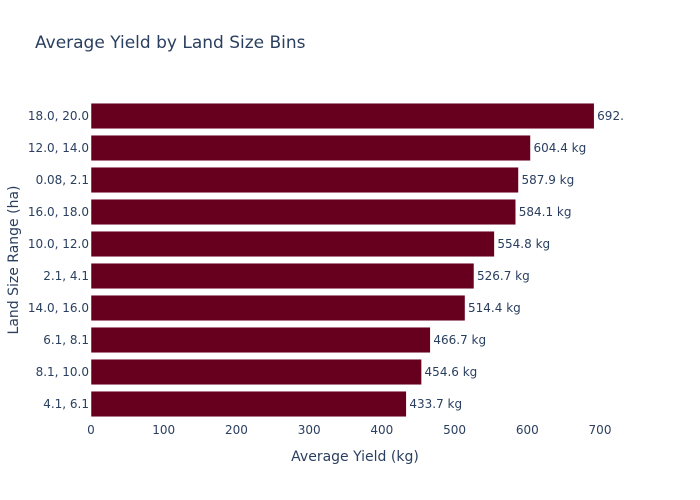 This screenshot has height=500, width=700. I want to click on x-tick-labels: 0 100 200 300 400 500 600 700, so click(349, 430).